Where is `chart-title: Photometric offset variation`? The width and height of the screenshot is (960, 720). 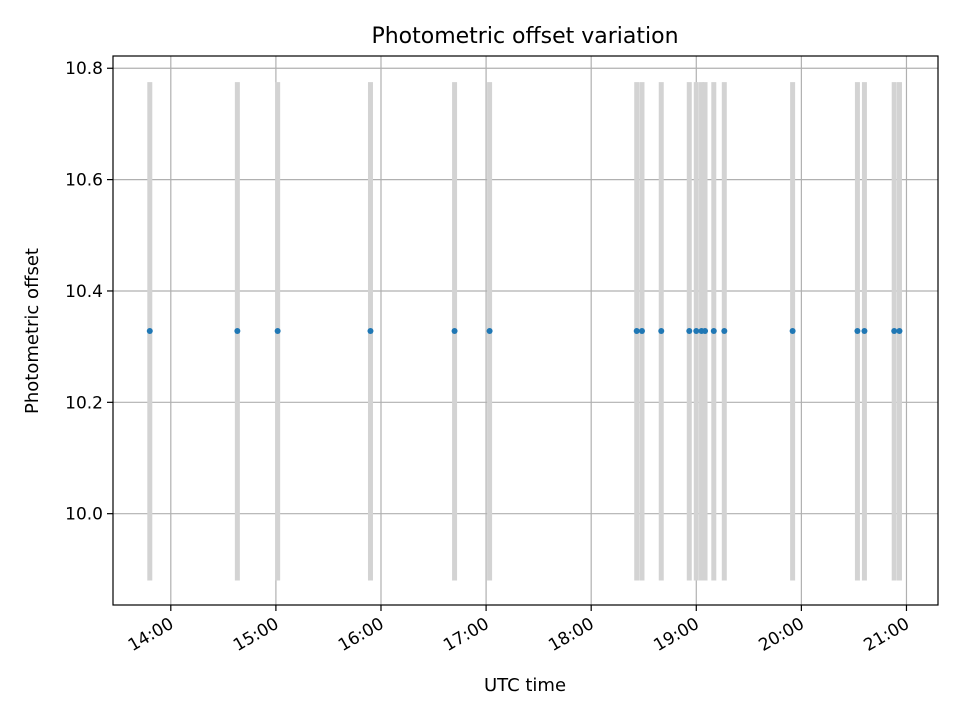 chart-title: Photometric offset variation is located at coordinates (524, 36).